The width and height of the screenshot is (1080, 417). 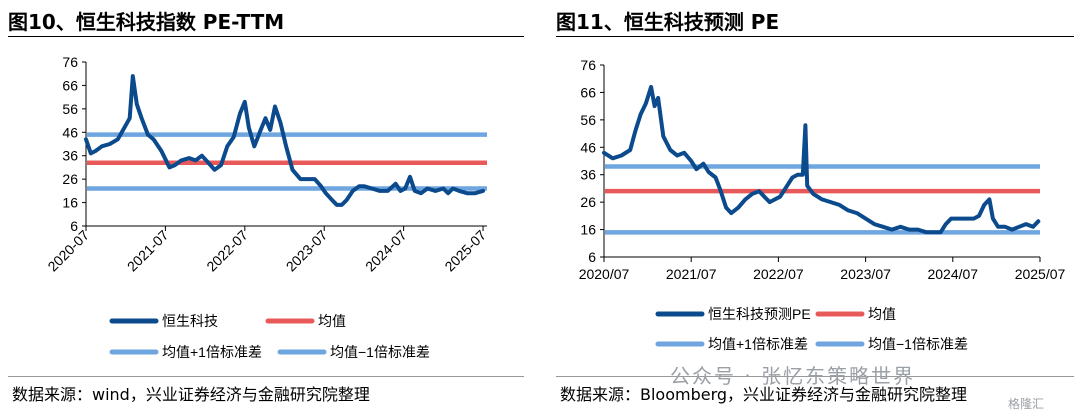 What do you see at coordinates (815, 36) in the screenshot?
I see `right-title-rule` at bounding box center [815, 36].